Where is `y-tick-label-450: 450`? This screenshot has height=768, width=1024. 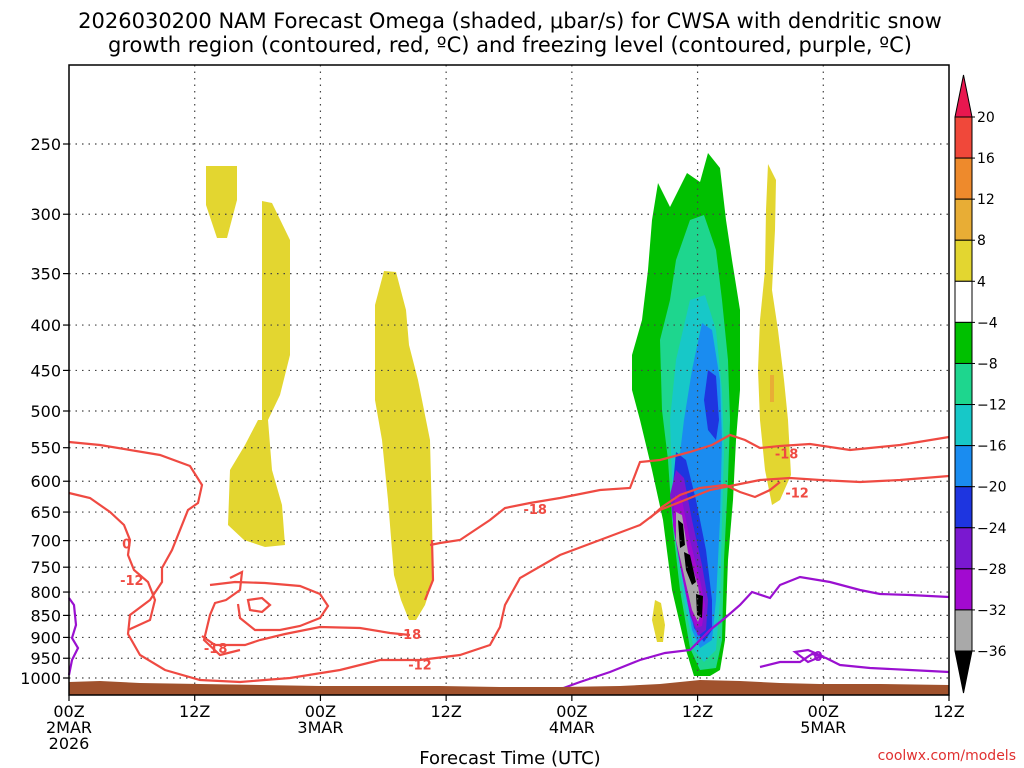 y-tick-label-450: 450 is located at coordinates (45, 370).